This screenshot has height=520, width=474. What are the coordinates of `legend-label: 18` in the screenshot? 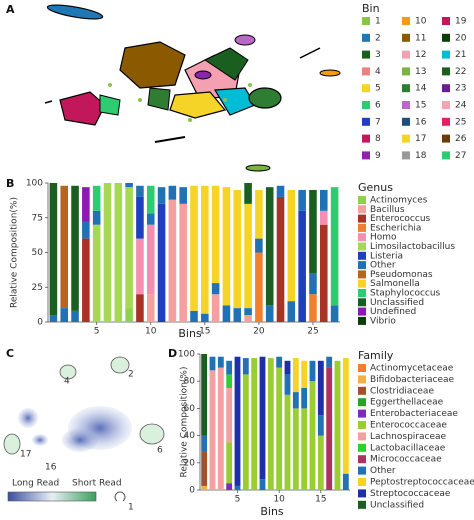 It's located at (421, 156).